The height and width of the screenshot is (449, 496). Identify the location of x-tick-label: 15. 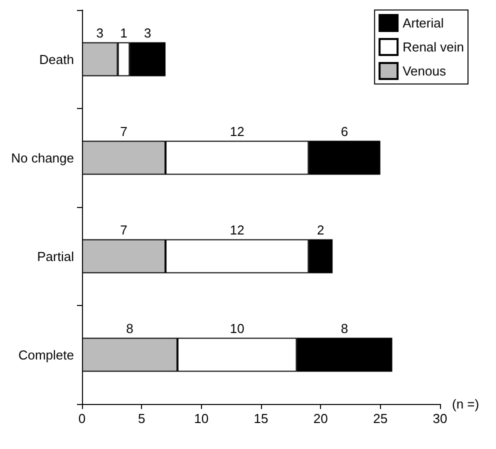
(261, 418).